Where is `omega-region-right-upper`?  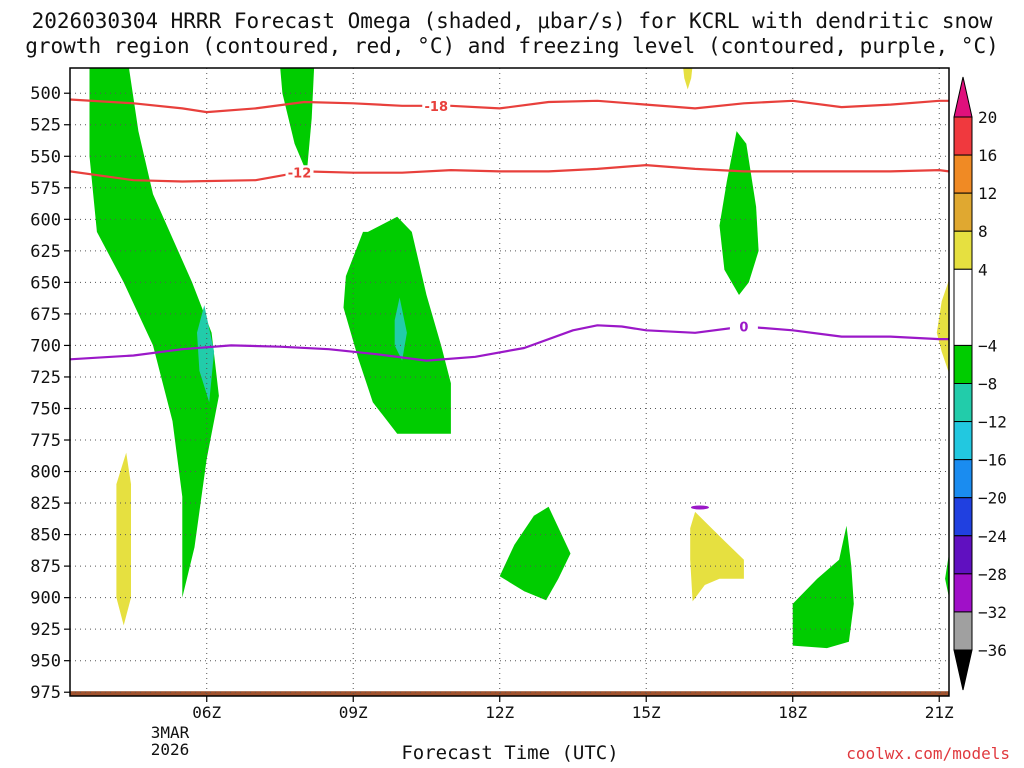
omega-region-right-upper is located at coordinates (739, 213).